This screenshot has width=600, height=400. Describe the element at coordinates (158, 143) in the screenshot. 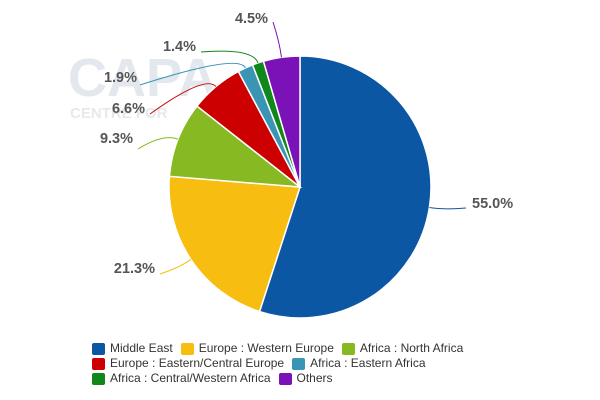

I see `leader-line-africa-north-africa` at that location.